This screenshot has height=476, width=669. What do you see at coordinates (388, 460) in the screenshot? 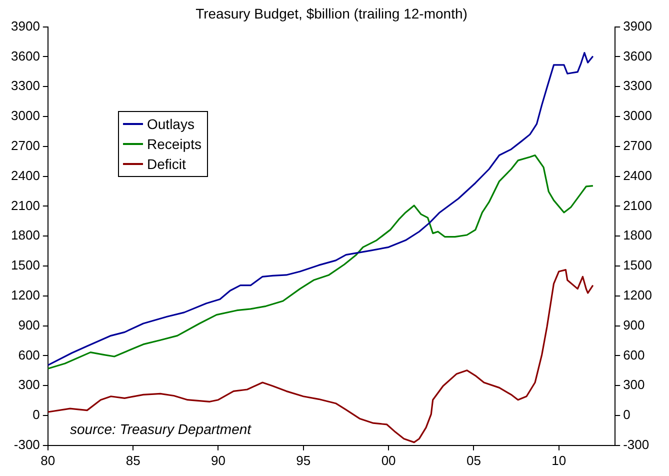
I see `x-tick-label: 00` at bounding box center [388, 460].